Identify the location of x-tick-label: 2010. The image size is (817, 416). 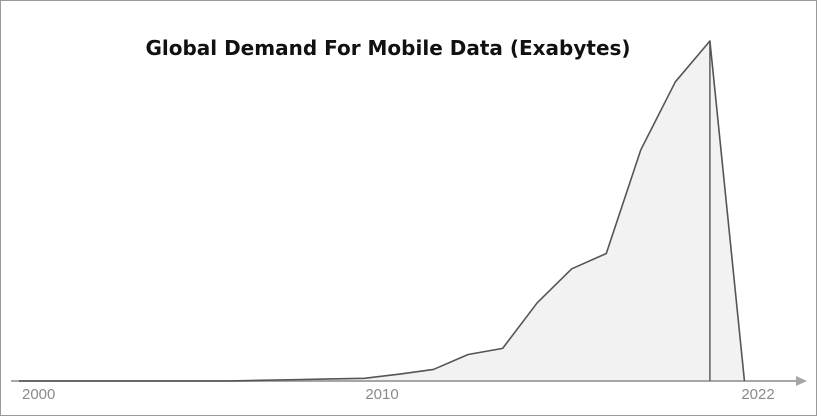
(381, 394).